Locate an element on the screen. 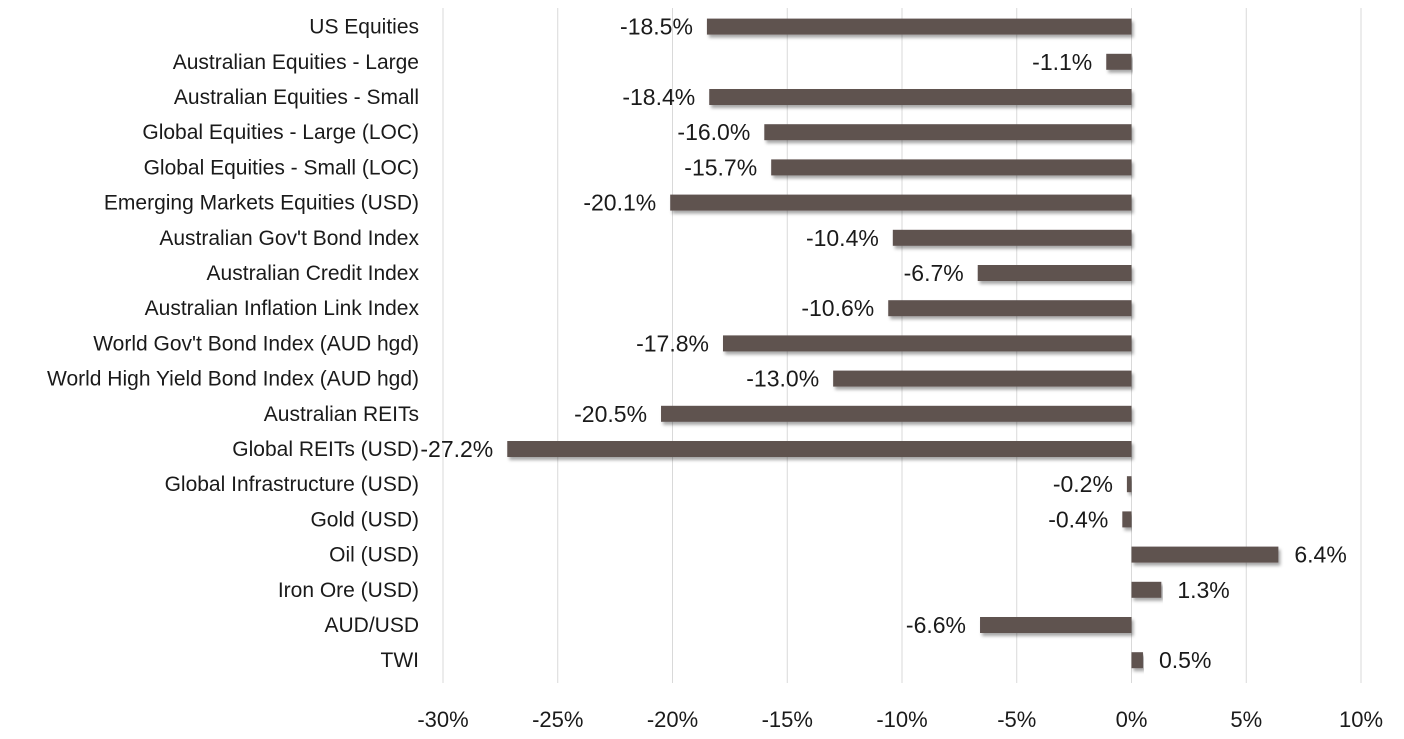  category-label: US Equities is located at coordinates (364, 27).